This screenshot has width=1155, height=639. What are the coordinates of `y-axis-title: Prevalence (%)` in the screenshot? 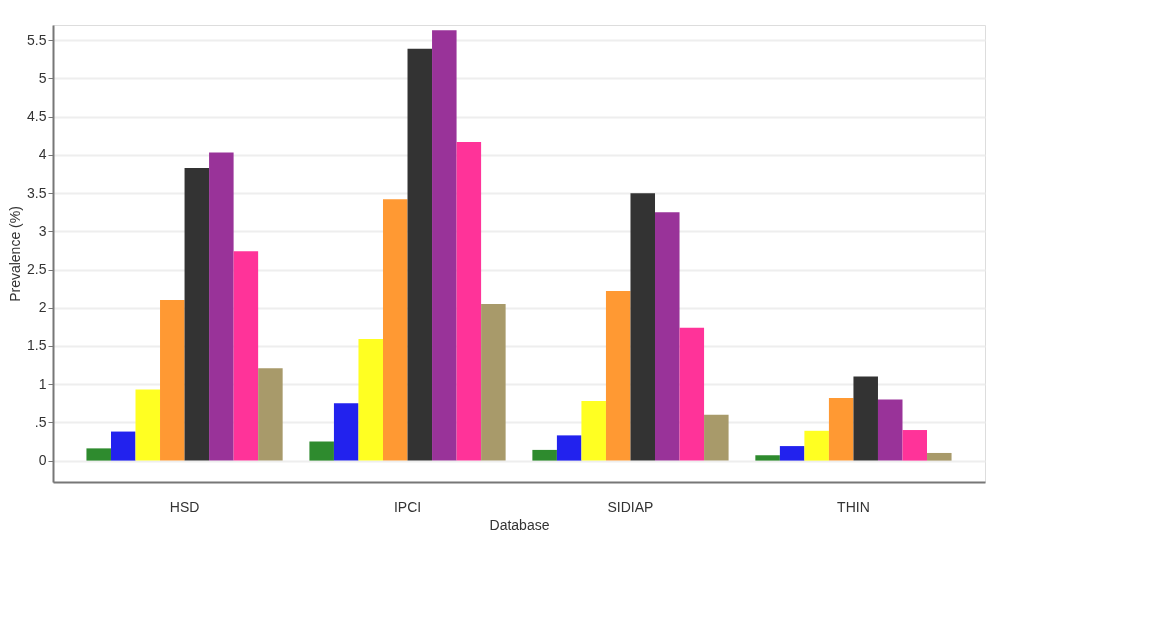 It's located at (15, 254).